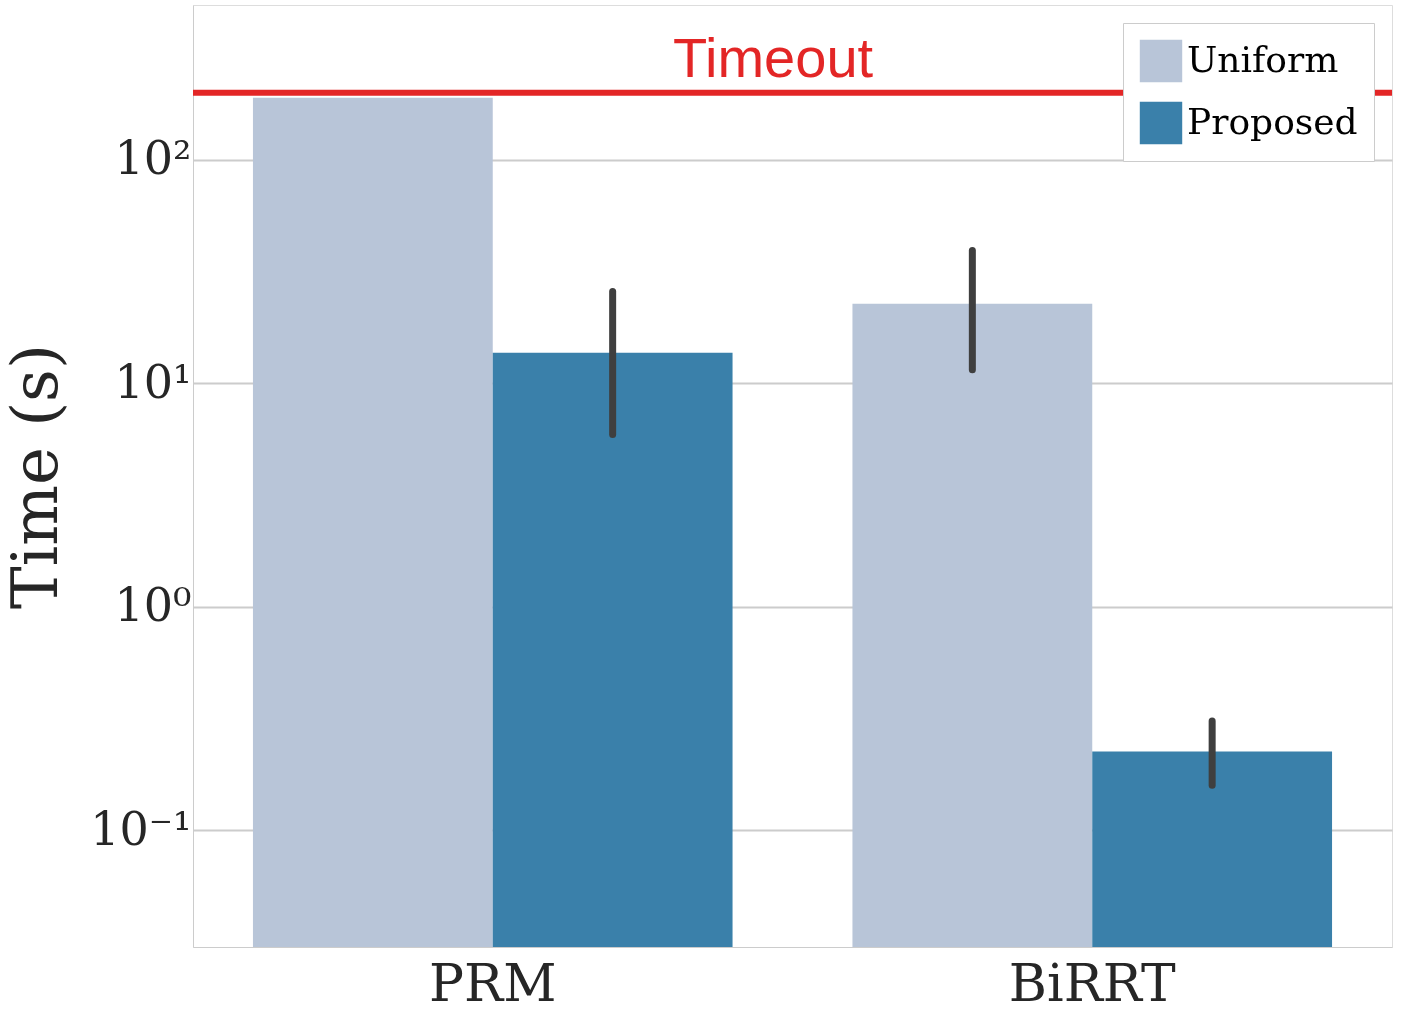 This screenshot has width=1414, height=1029. I want to click on x-tick-label: BiRRT, so click(1092, 982).